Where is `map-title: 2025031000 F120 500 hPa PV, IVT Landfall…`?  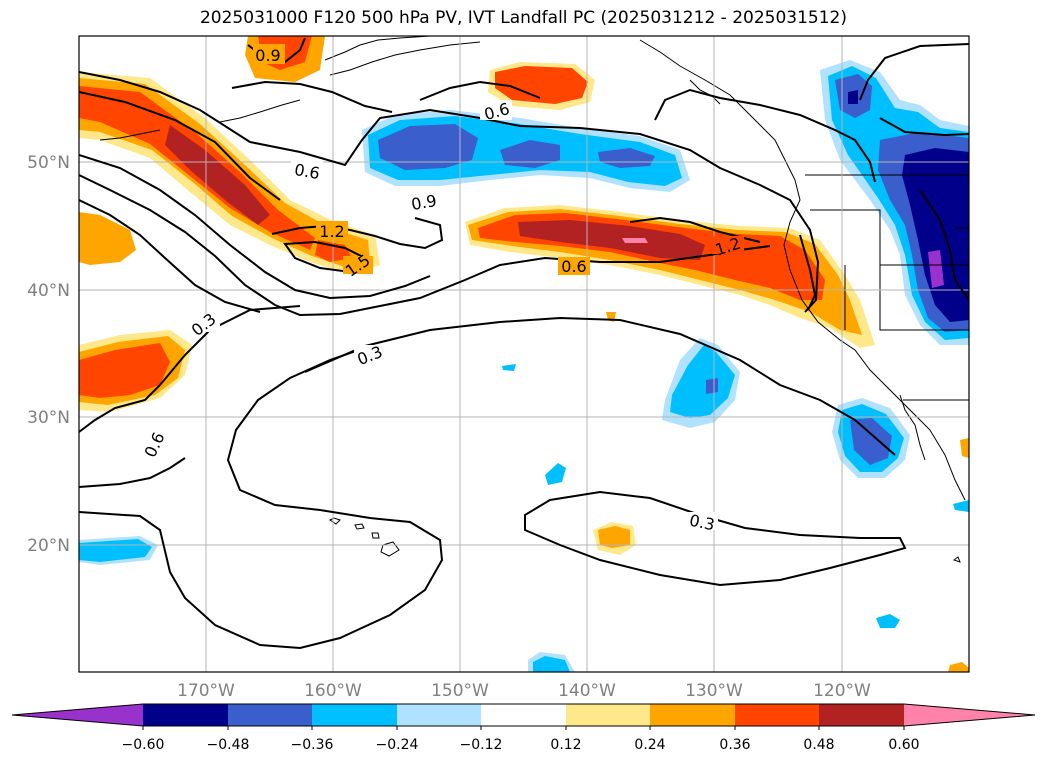 map-title: 2025031000 F120 500 hPa PV, IVT Landfall… is located at coordinates (523, 18).